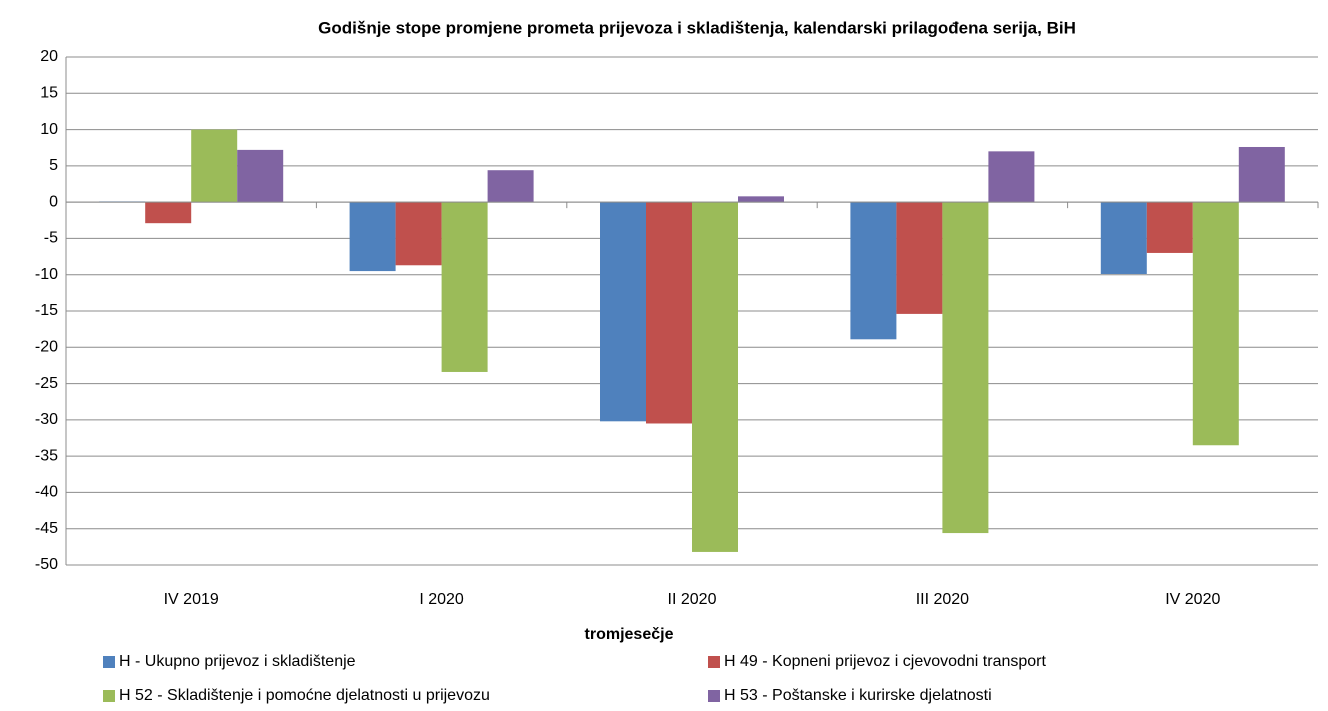 The height and width of the screenshot is (711, 1328). I want to click on x-tick-label: I 2020, so click(441, 599).